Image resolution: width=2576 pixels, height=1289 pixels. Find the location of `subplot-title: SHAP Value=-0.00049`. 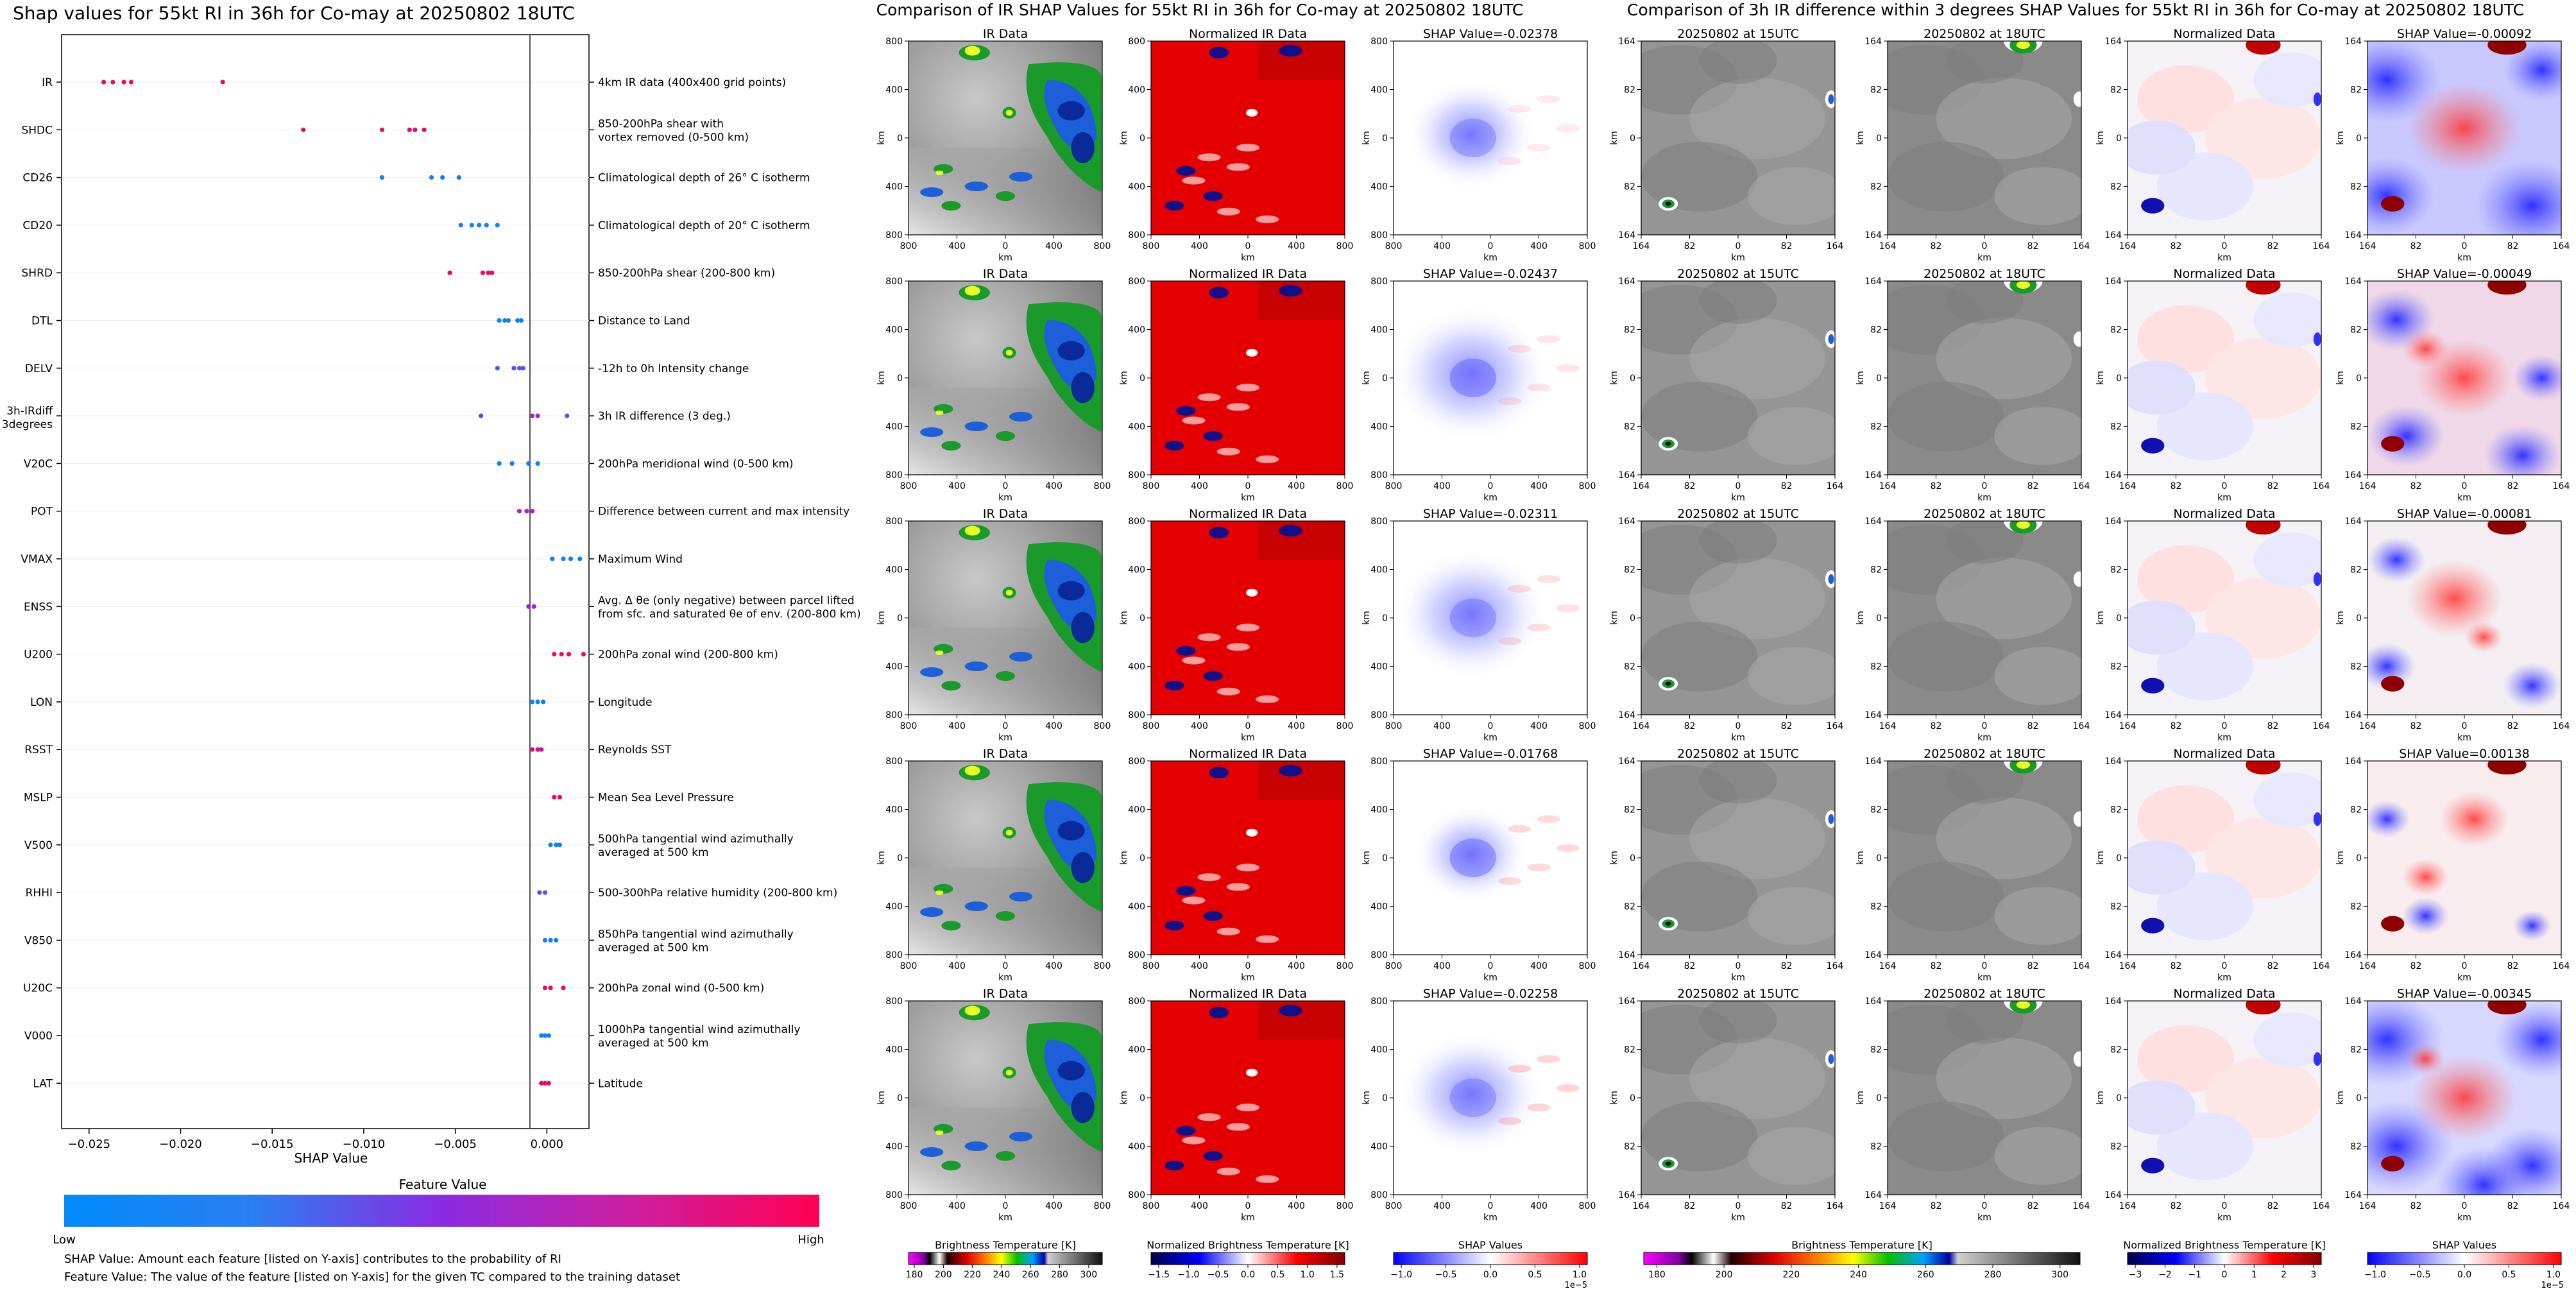

subplot-title: SHAP Value=-0.00049 is located at coordinates (2464, 274).